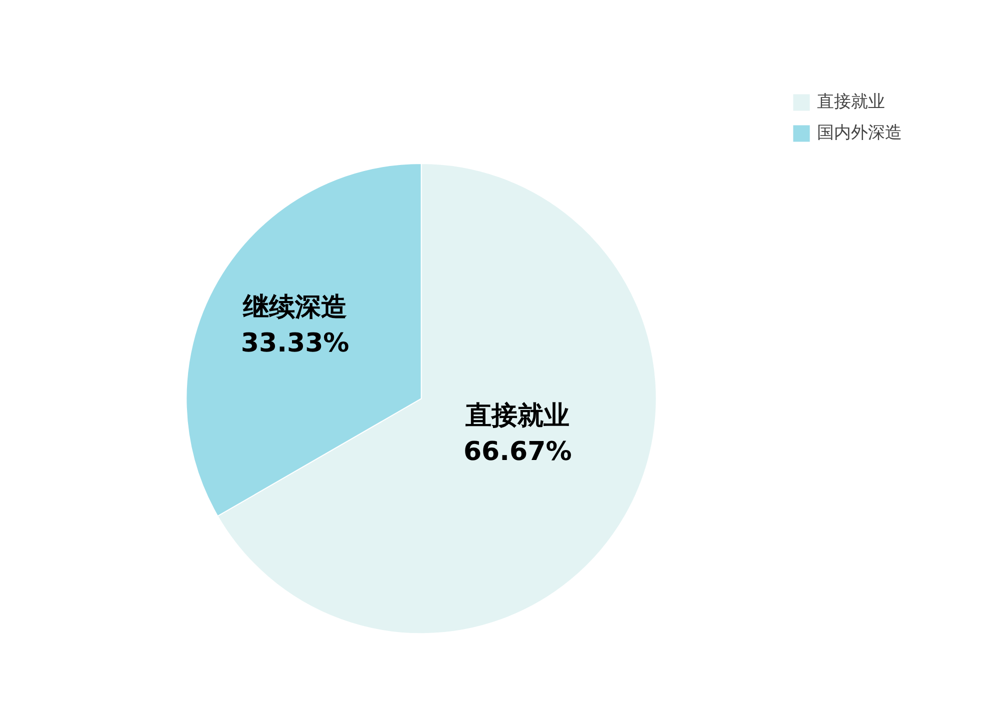 The image size is (992, 709). Describe the element at coordinates (851, 102) in the screenshot. I see `legend-label: 直接就业` at that location.